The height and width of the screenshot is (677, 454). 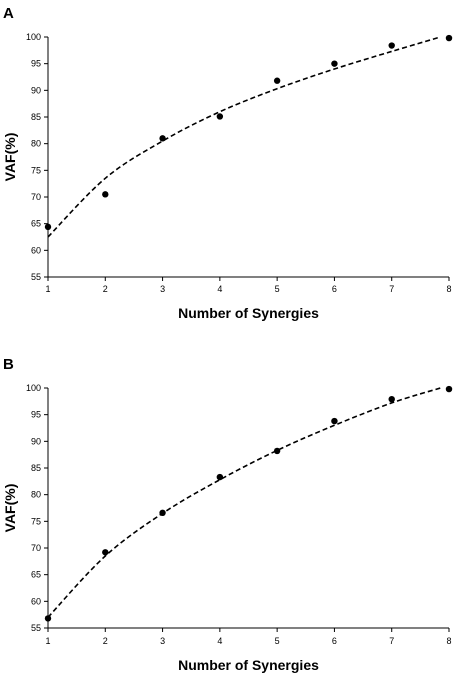 I want to click on panel-label: A, so click(x=8, y=13).